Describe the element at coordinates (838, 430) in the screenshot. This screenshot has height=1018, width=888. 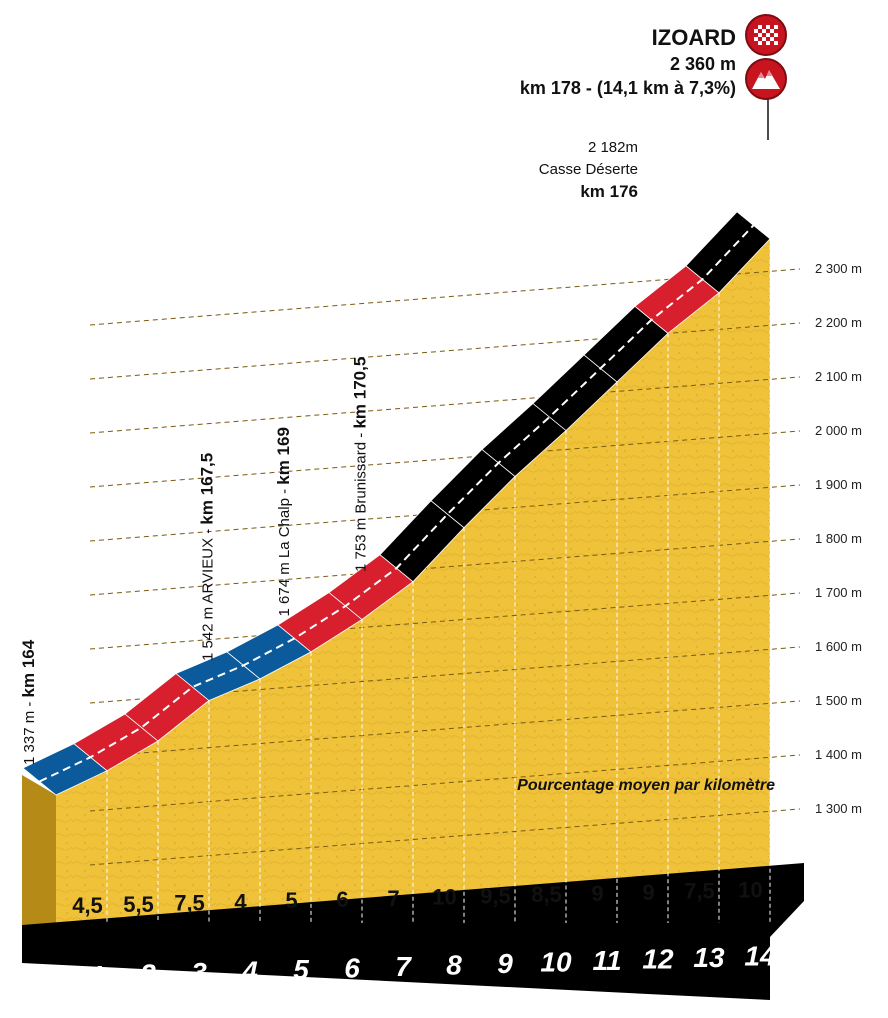
I see `y-tick-label: 2 000 m` at that location.